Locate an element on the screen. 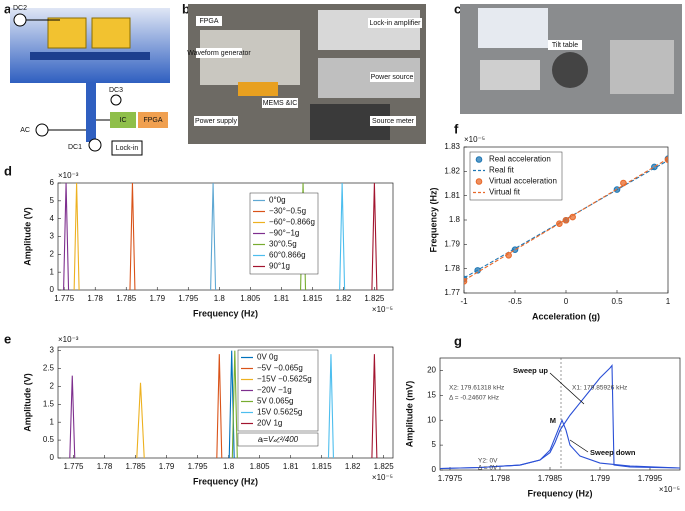  arrow is located at coordinates (567, 388).